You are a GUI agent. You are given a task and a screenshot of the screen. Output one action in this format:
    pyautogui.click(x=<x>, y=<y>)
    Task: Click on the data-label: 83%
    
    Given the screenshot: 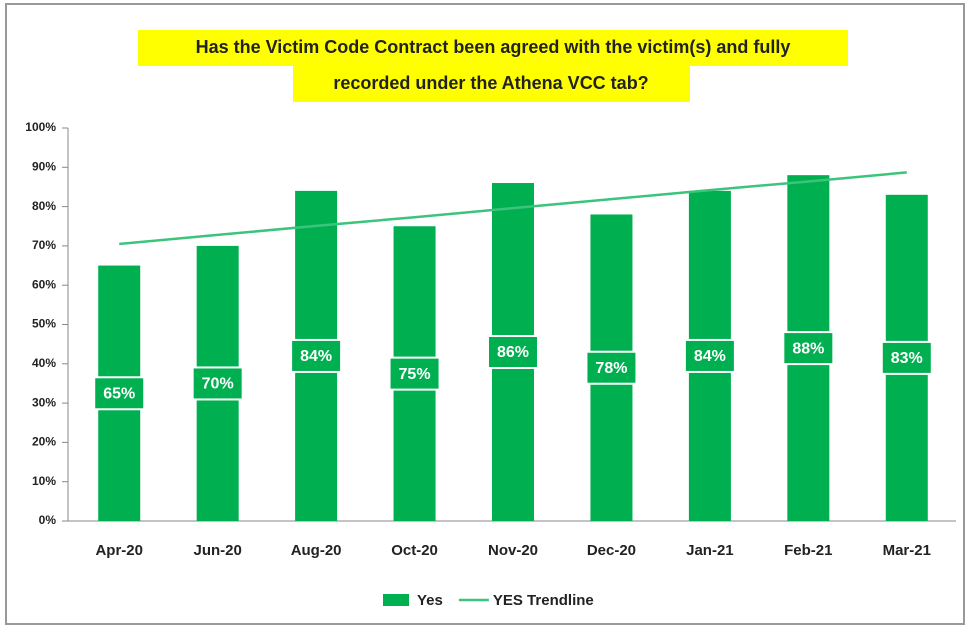 What is the action you would take?
    pyautogui.click(x=907, y=358)
    